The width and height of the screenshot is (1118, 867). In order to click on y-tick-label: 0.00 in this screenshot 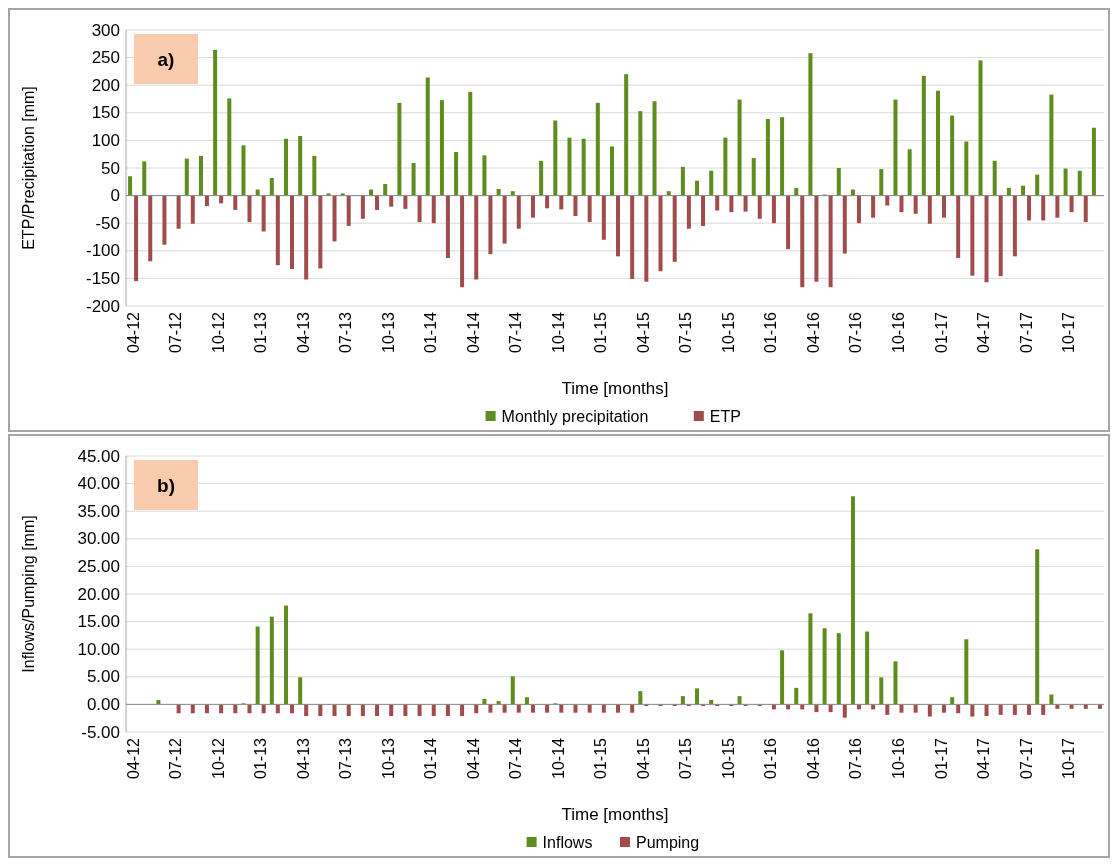, I will do `click(103, 704)`.